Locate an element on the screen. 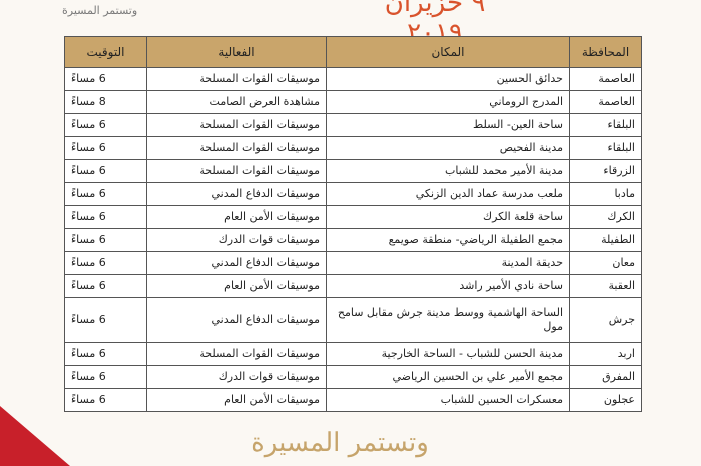 The width and height of the screenshot is (701, 466). column-header: التوقيت is located at coordinates (105, 52).